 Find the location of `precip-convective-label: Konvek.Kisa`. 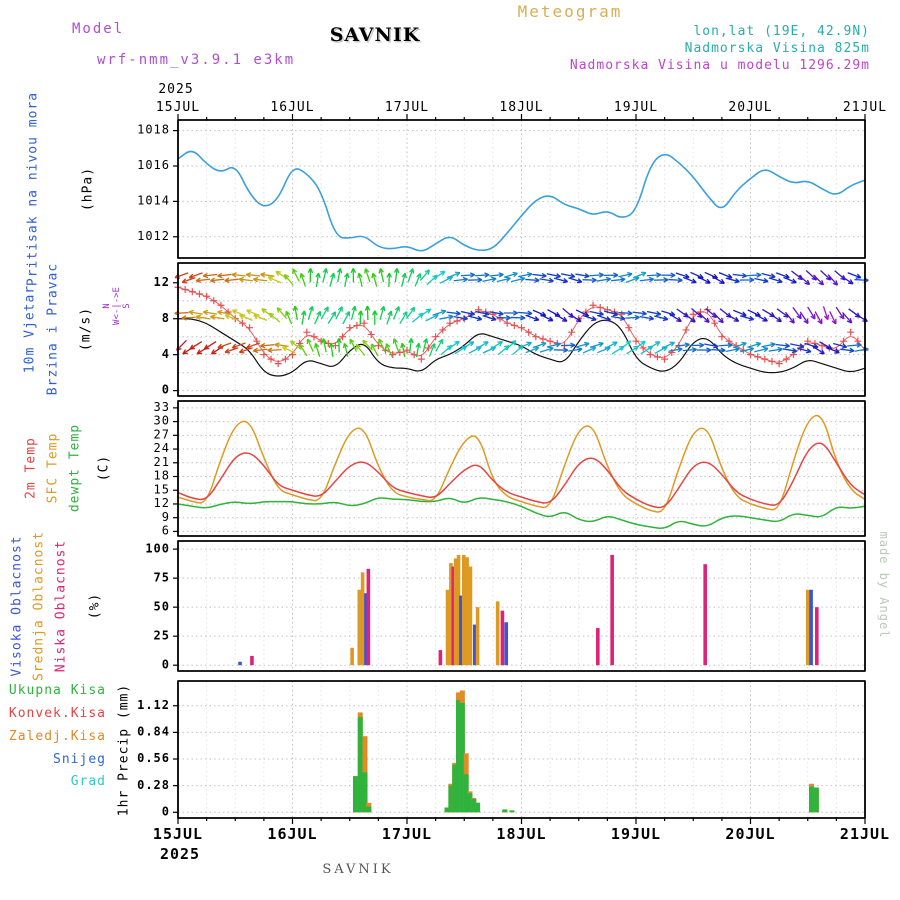

precip-convective-label: Konvek.Kisa is located at coordinates (57, 713).